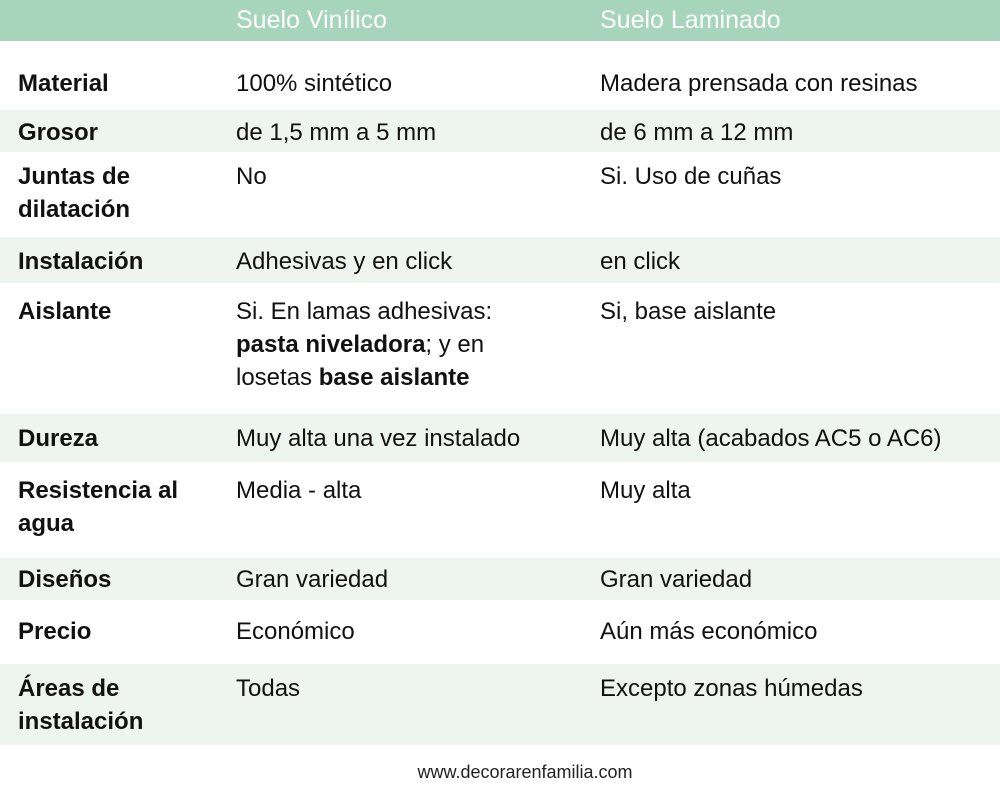 The height and width of the screenshot is (789, 1000). I want to click on header-vinilico: Suelo Vinílico, so click(312, 20).